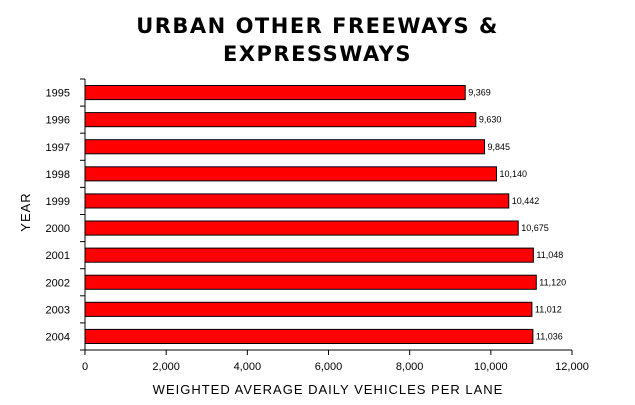 This screenshot has height=405, width=635. Describe the element at coordinates (58, 229) in the screenshot. I see `y-tick-label: 2000` at that location.